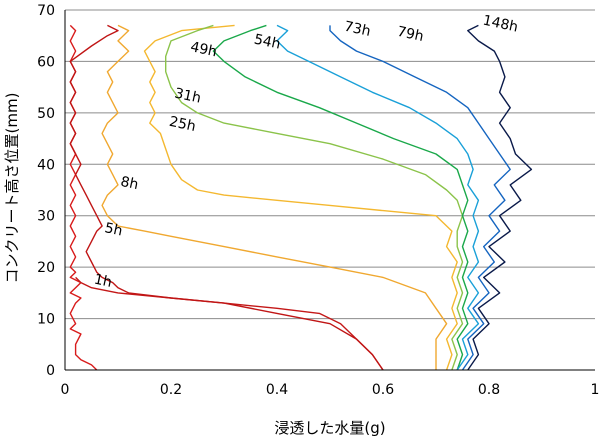 This screenshot has width=599, height=440. I want to click on series-label-49h: 49h, so click(203, 49).